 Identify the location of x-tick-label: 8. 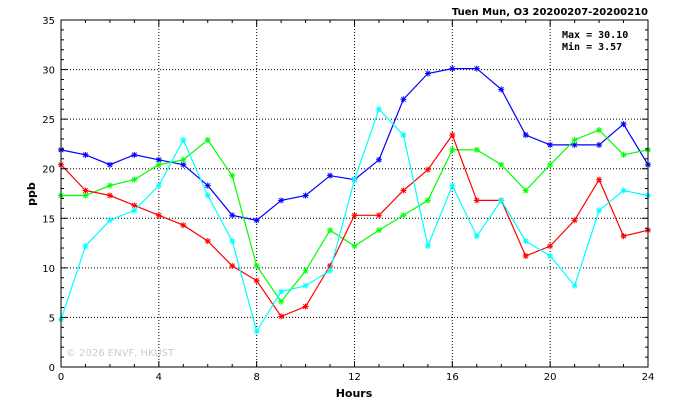
(256, 377).